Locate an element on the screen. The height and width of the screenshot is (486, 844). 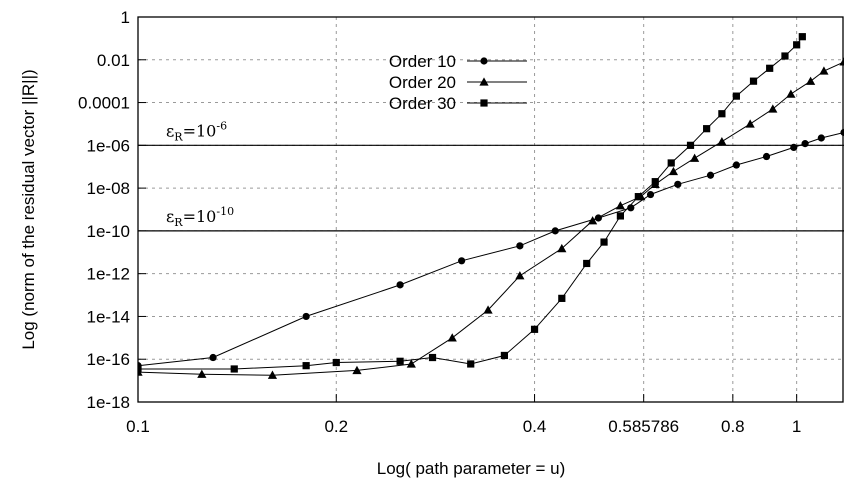
x-tick-label: 0.2 is located at coordinates (336, 426).